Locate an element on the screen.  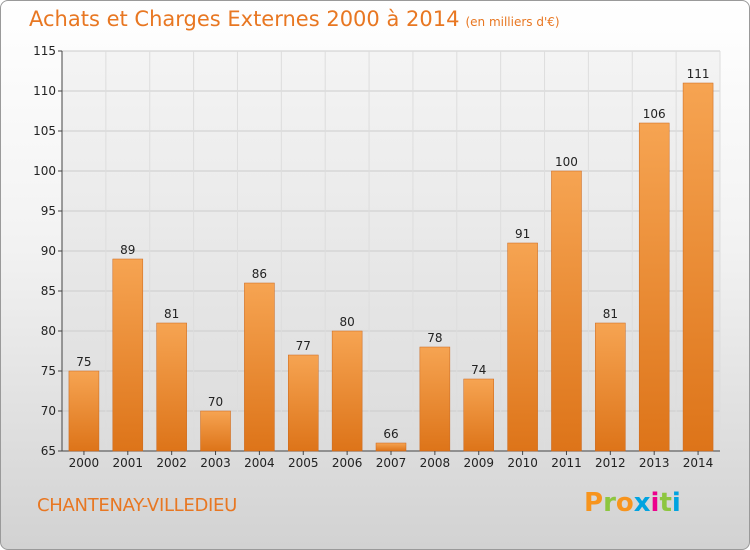
logo-letter: x is located at coordinates (642, 503).